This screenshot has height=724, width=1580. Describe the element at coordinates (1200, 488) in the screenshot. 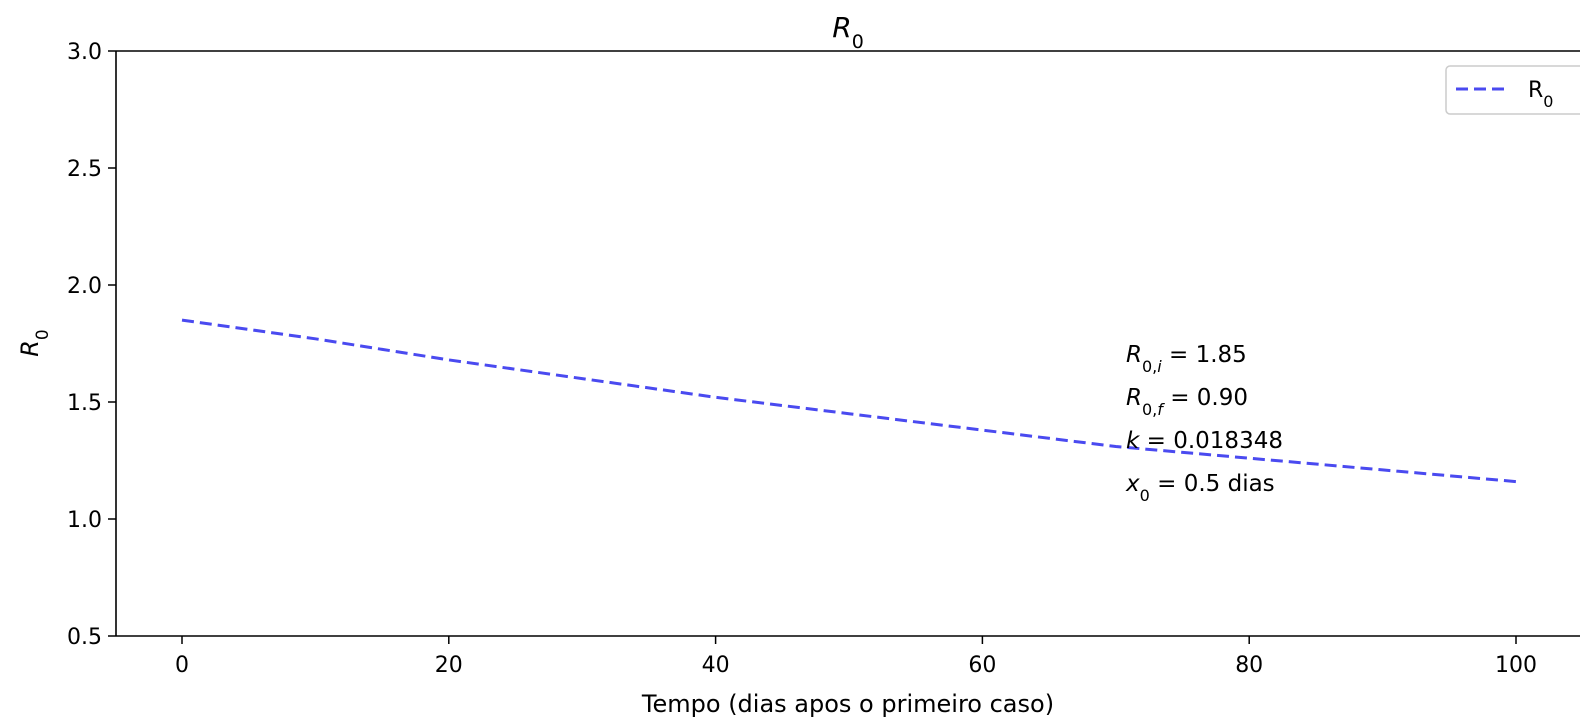

I see `annotation-line: x0 = 0.5 dias` at that location.